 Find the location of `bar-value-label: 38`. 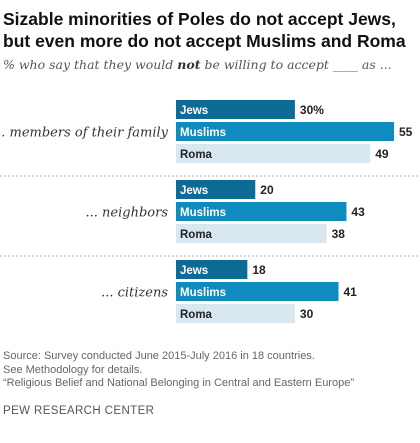

bar-value-label: 38 is located at coordinates (339, 234).